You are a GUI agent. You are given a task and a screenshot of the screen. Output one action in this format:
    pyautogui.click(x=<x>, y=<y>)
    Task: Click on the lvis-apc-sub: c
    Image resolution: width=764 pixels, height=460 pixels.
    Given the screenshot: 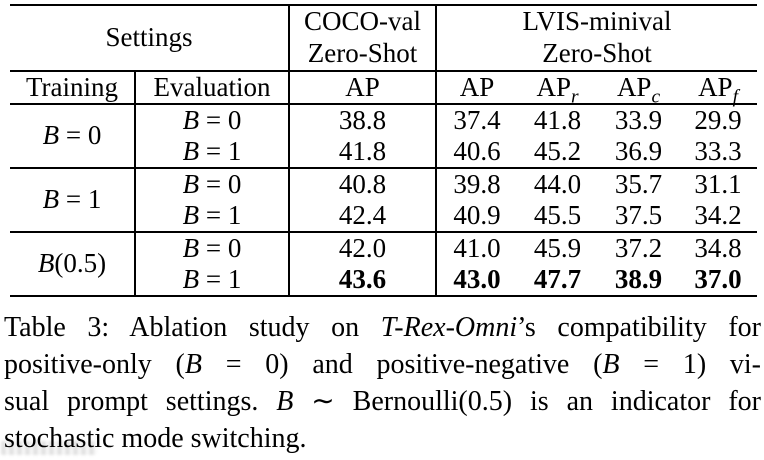 What is the action you would take?
    pyautogui.click(x=656, y=97)
    